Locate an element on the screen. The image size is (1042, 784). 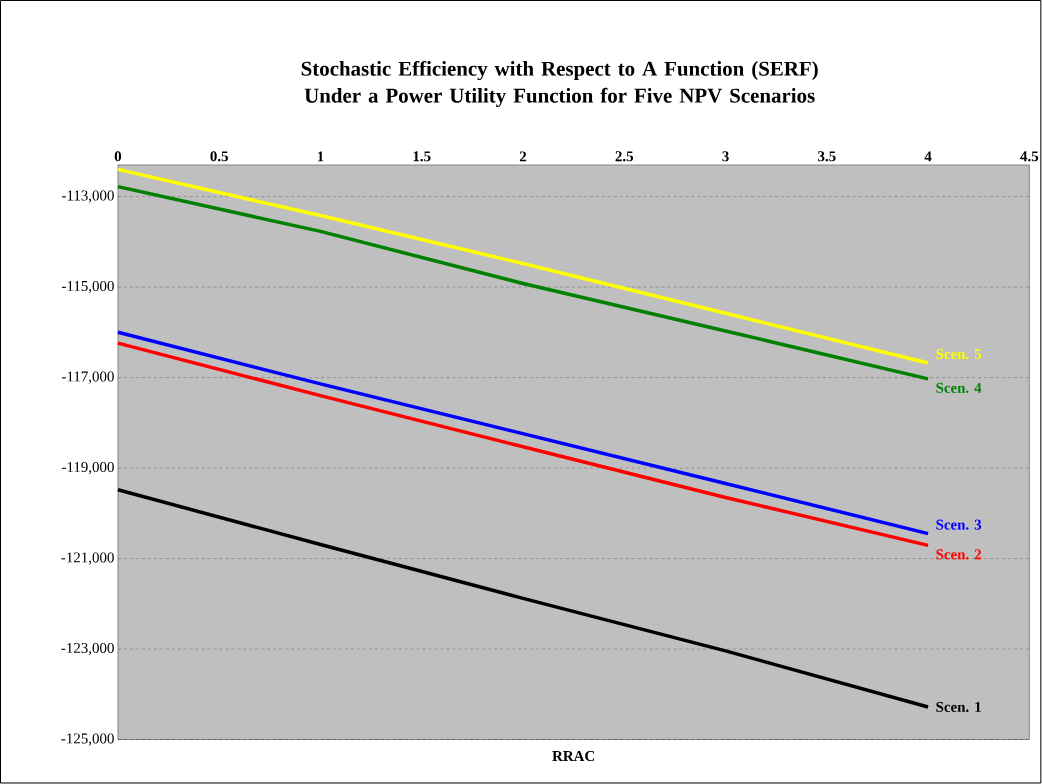
chart-title: Stochastic Efficiency with Respect to A Function (SERF) Under a Power Utility Function for Five NPV Scenarios is located at coordinates (559, 84).